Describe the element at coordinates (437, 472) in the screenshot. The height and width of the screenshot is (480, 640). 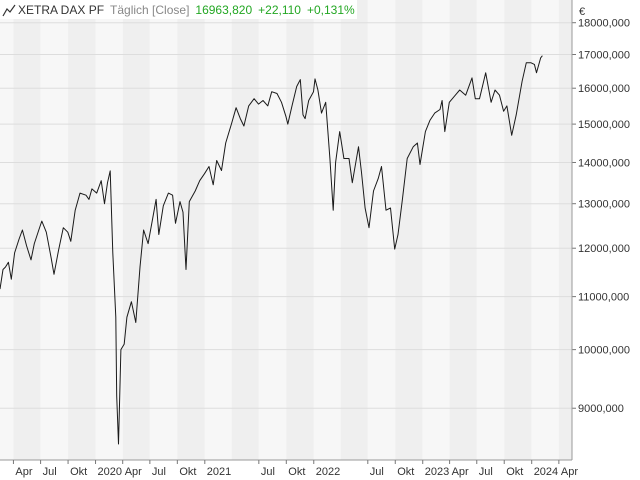
I see `x-tick-label: 2023` at that location.